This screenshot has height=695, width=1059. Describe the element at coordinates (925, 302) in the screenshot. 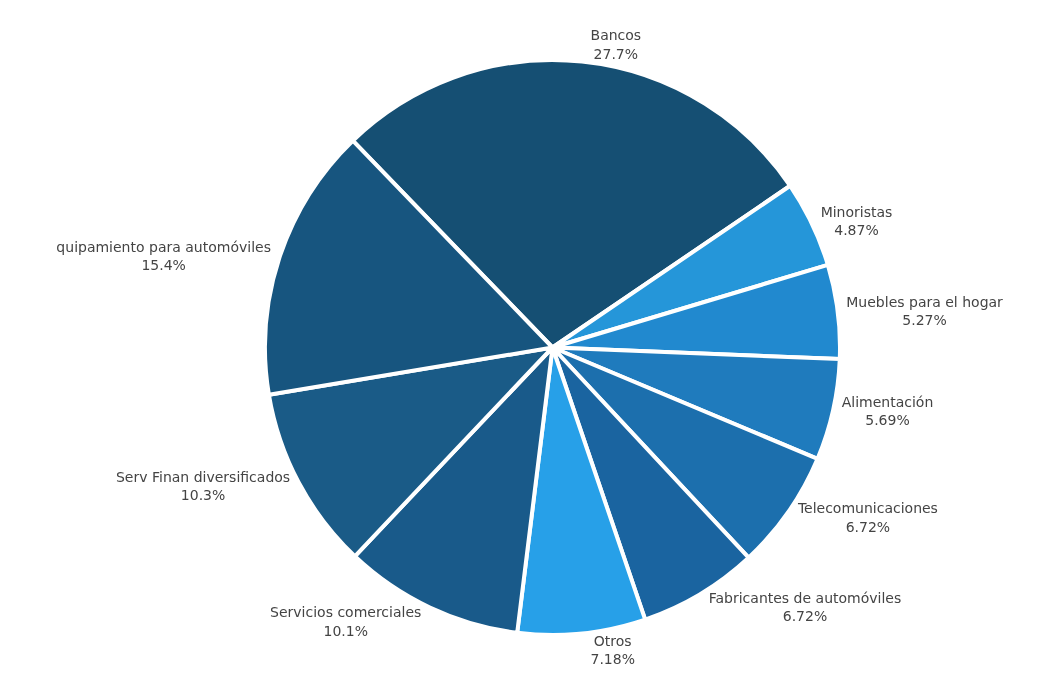

I see `slice-label: Muebles para el hogar` at that location.